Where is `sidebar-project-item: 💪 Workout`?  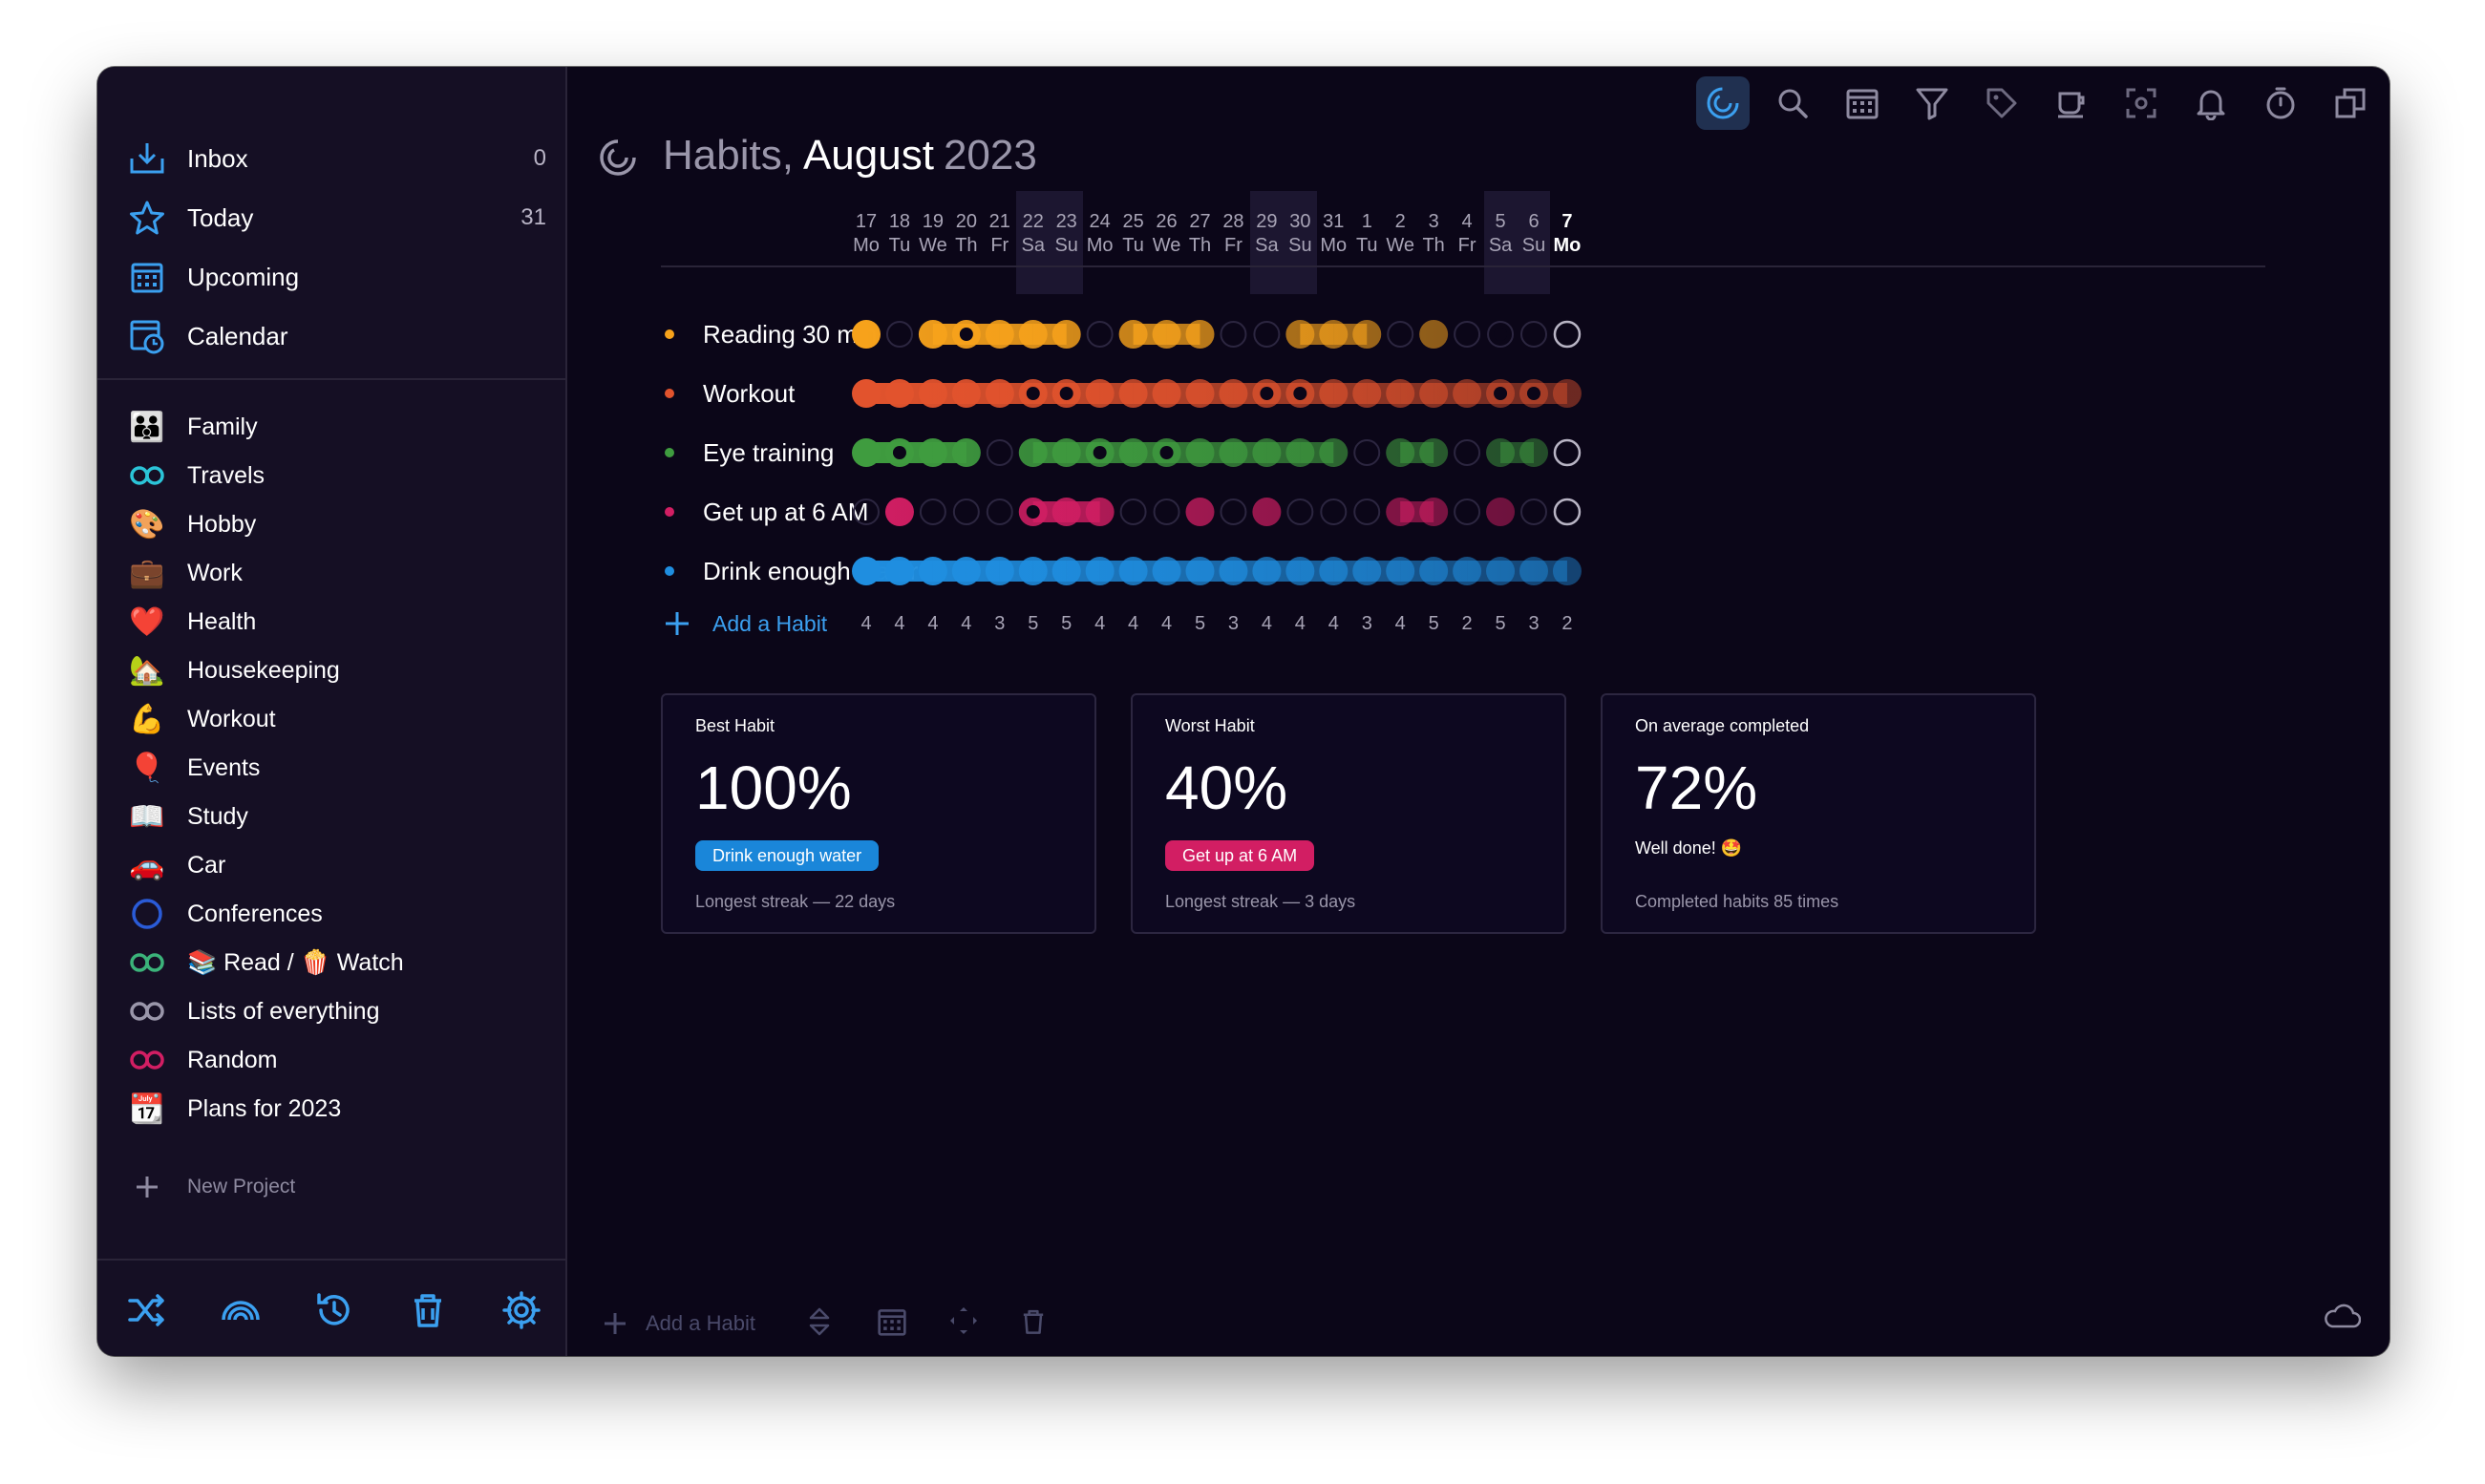 sidebar-project-item: 💪 Workout is located at coordinates (336, 719).